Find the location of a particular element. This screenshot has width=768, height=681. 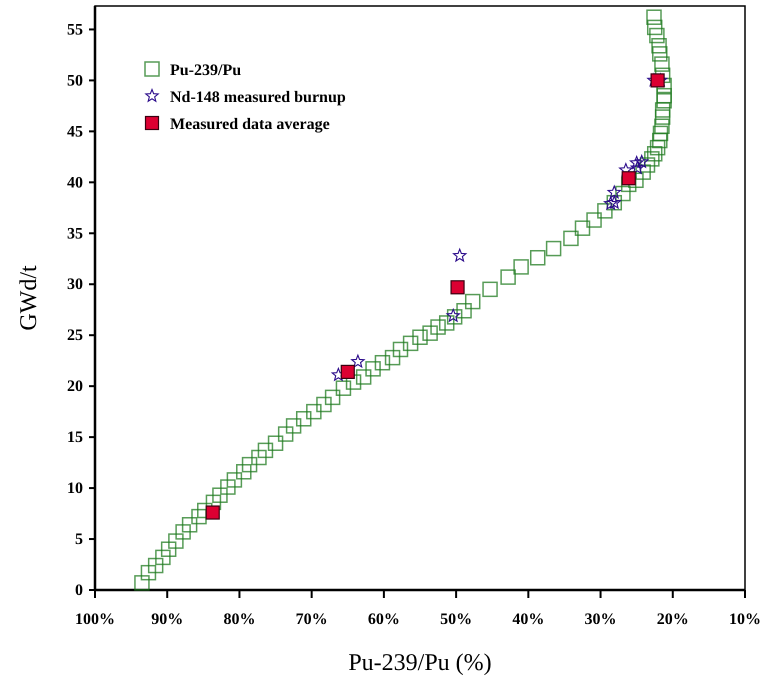

legend-label: Nd-148 measured burnup is located at coordinates (258, 97).